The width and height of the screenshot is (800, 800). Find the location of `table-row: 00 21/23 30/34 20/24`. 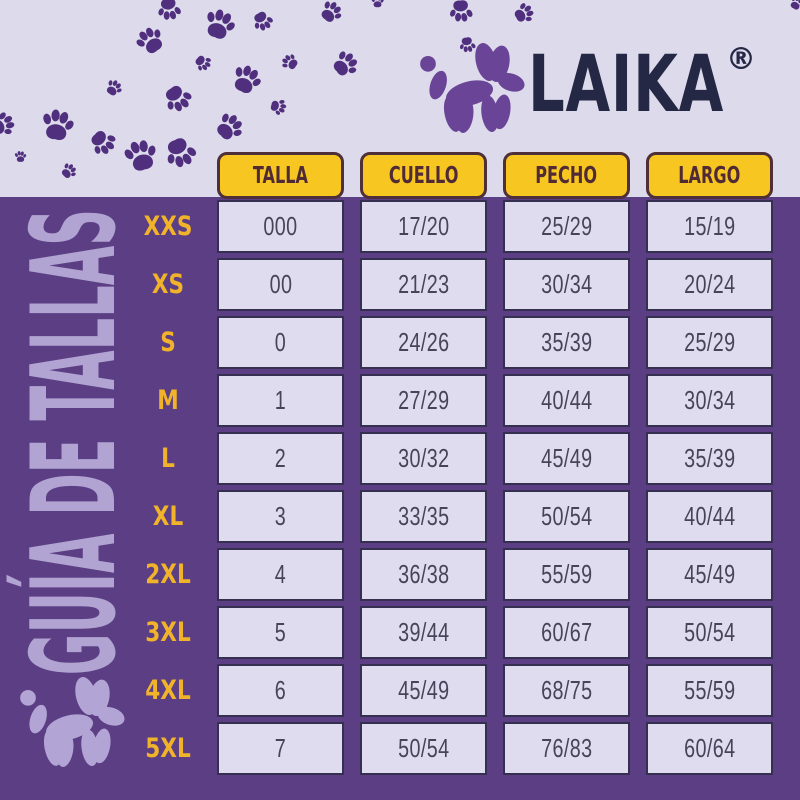

table-row: 00 21/23 30/34 20/24 is located at coordinates (495, 284).